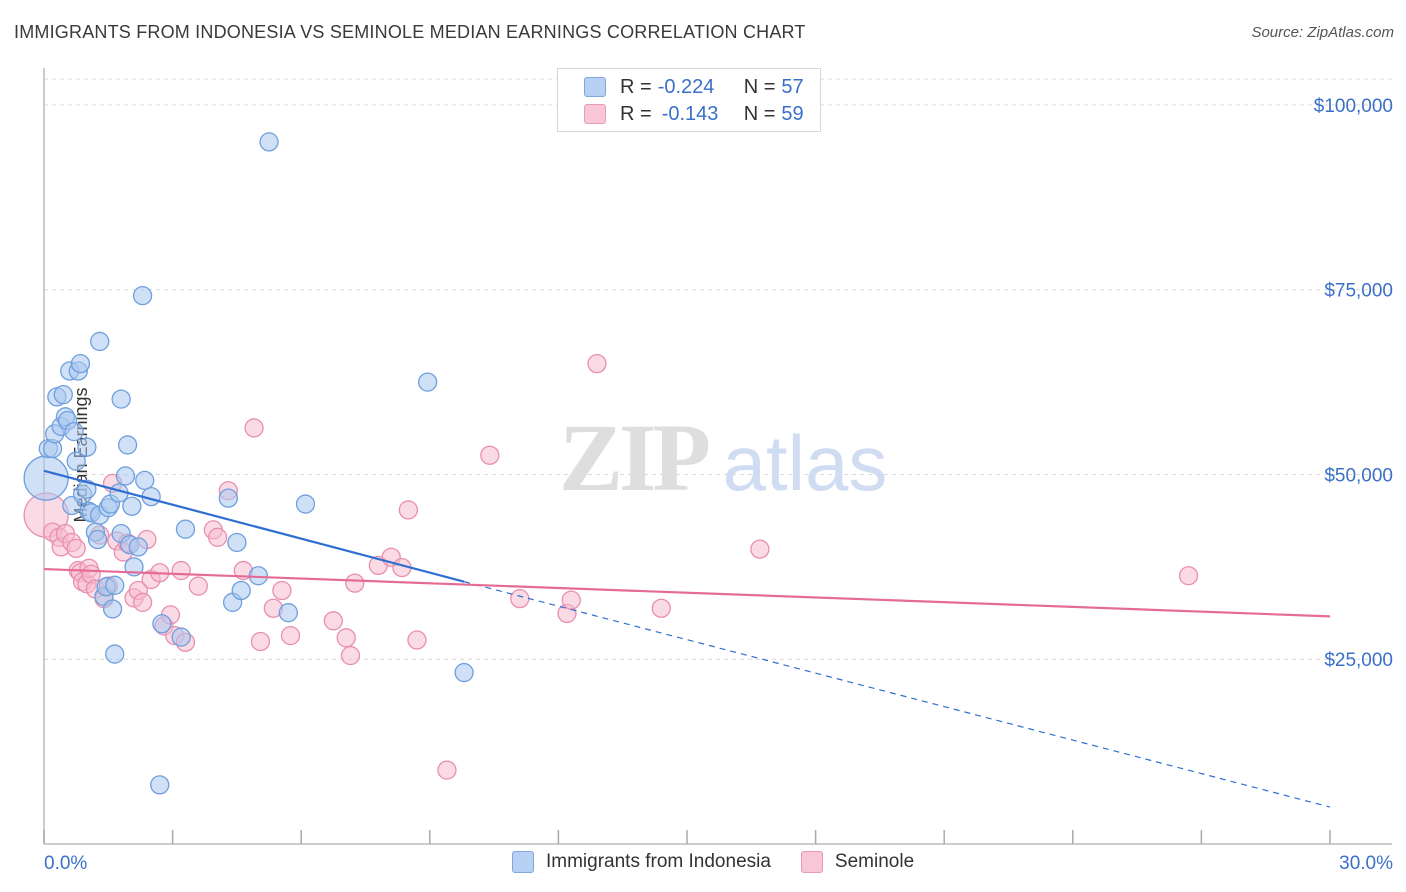  I want to click on watermark-atlas: atlas, so click(805, 463).